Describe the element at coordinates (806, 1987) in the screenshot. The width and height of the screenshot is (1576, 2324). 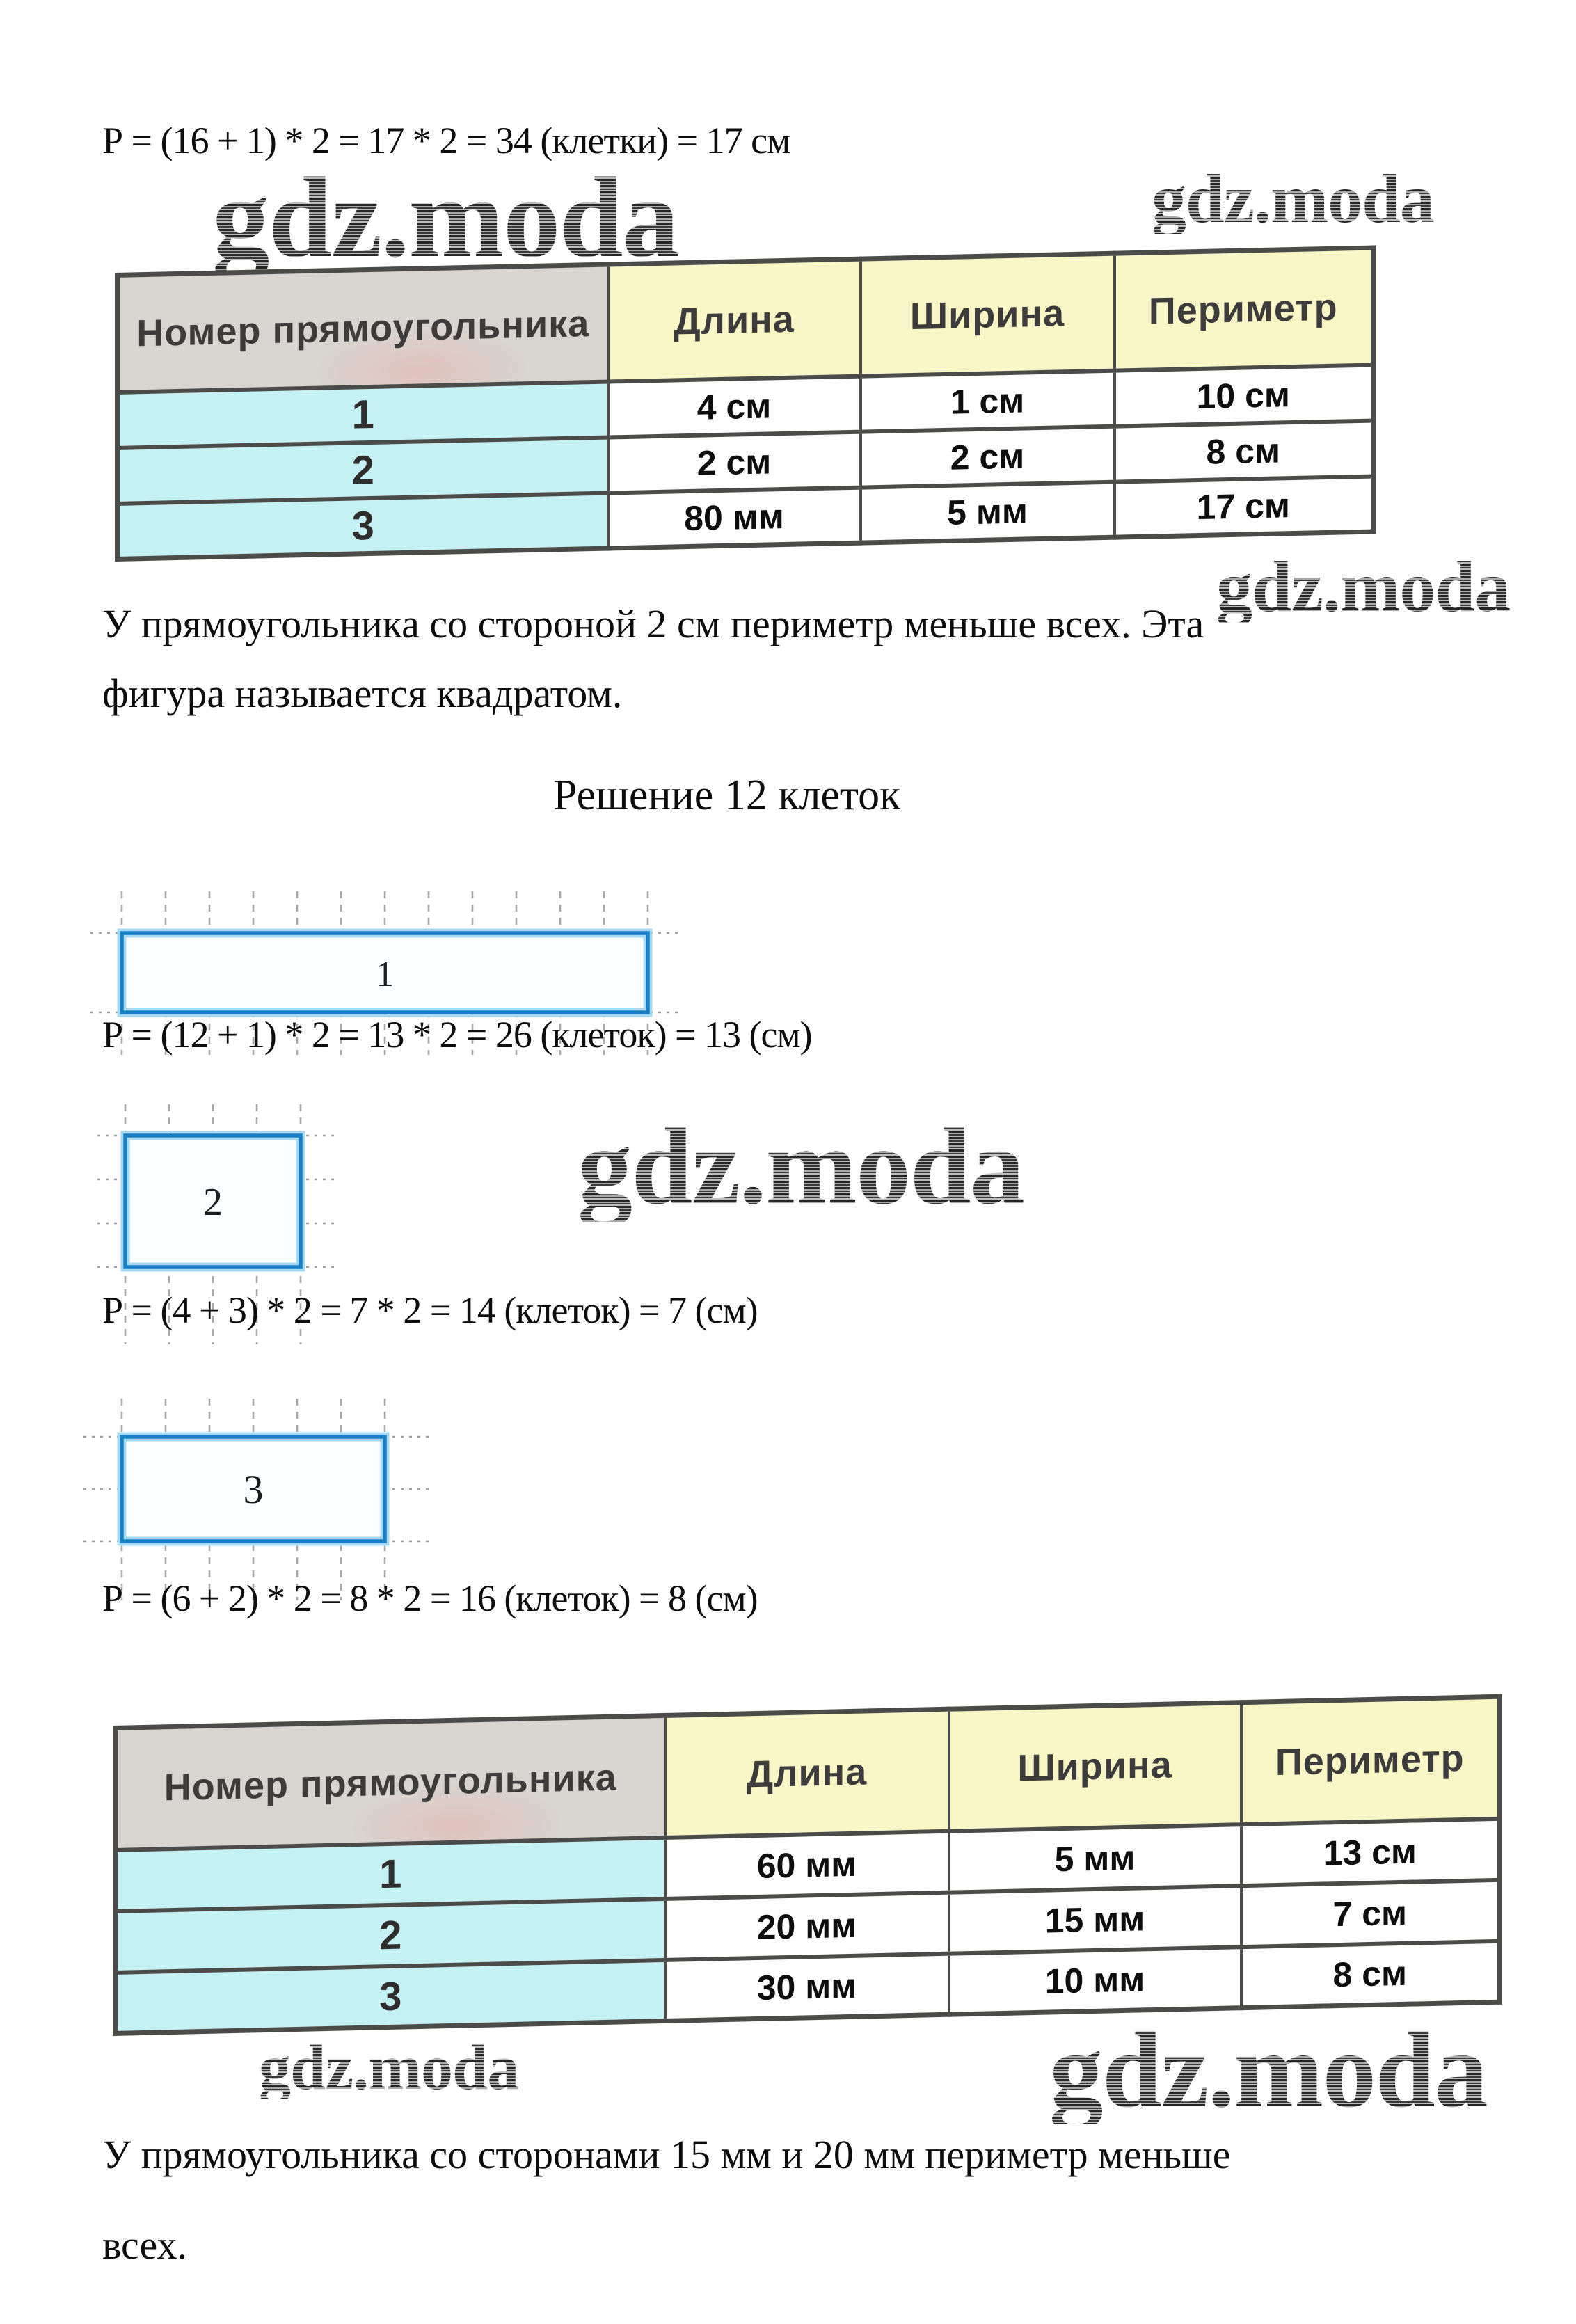
I see `cell-length: 30 мм` at that location.